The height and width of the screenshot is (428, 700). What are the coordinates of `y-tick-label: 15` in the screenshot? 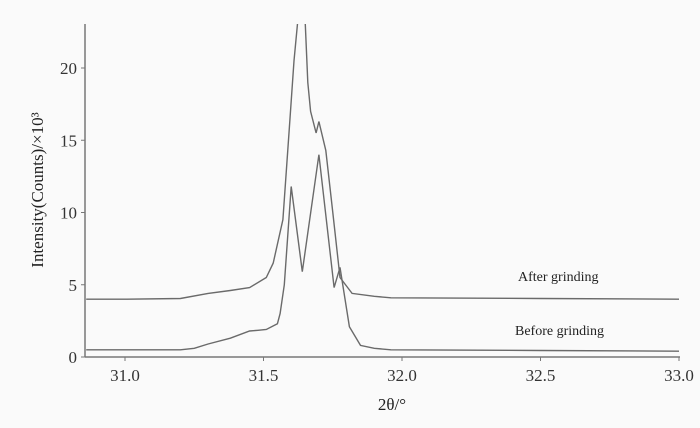 It's located at (68, 140).